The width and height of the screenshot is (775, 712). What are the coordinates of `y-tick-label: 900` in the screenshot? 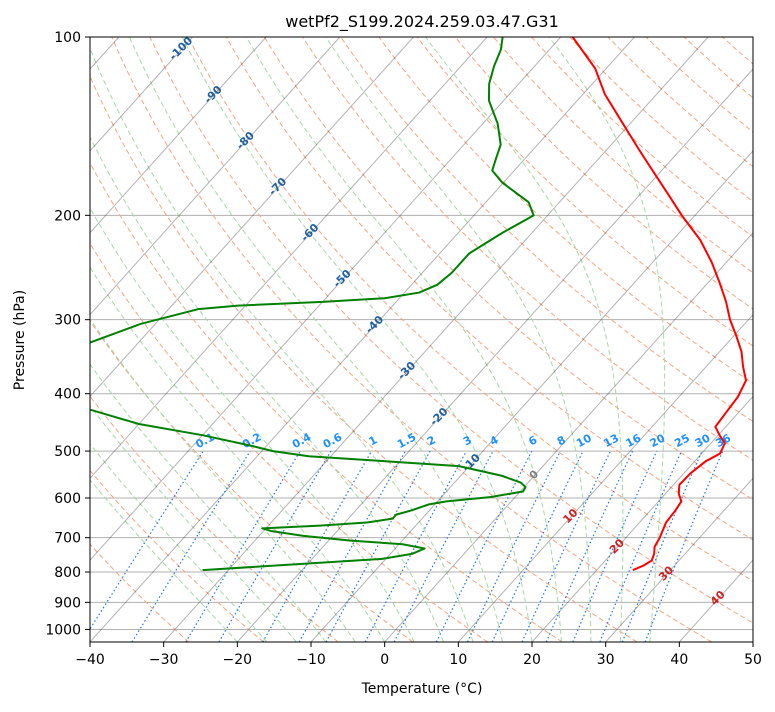 It's located at (67, 603).